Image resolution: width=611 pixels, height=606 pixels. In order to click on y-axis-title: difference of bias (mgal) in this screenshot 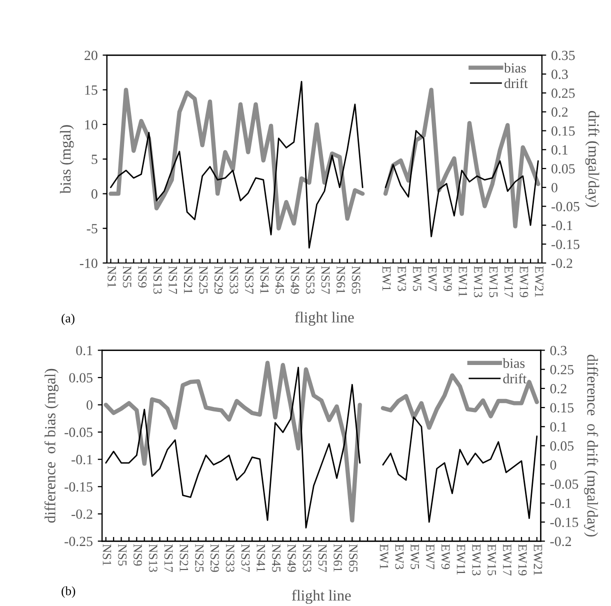, I will do `click(51, 445)`.